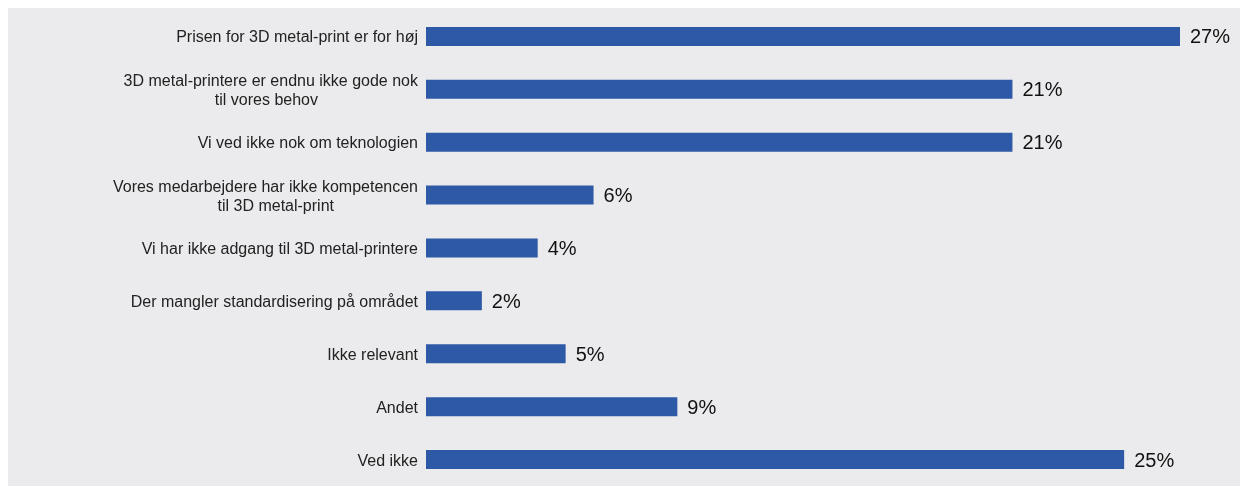 The height and width of the screenshot is (494, 1248). What do you see at coordinates (274, 301) in the screenshot?
I see `y-tick-label: Der mangler standardisering på området` at bounding box center [274, 301].